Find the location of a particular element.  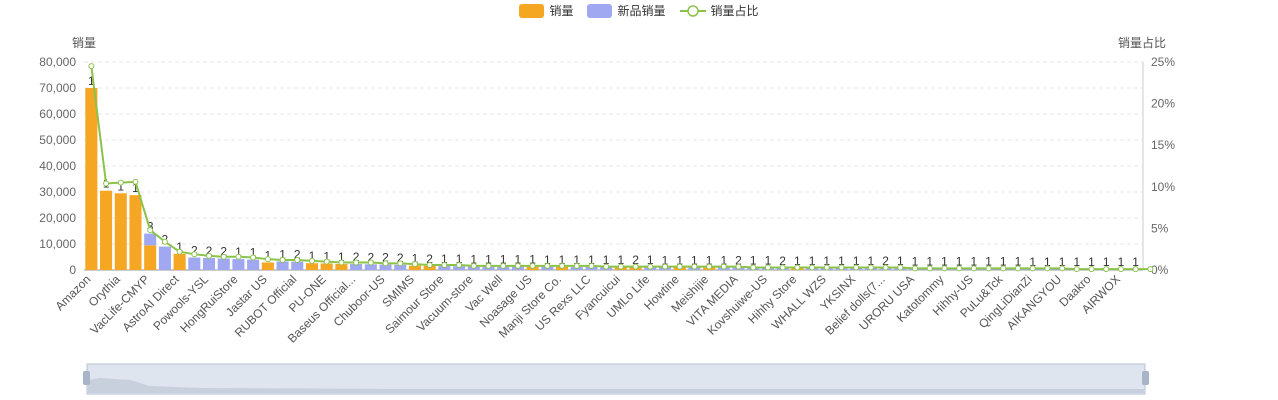

data-zoom-left-handle is located at coordinates (86, 378).